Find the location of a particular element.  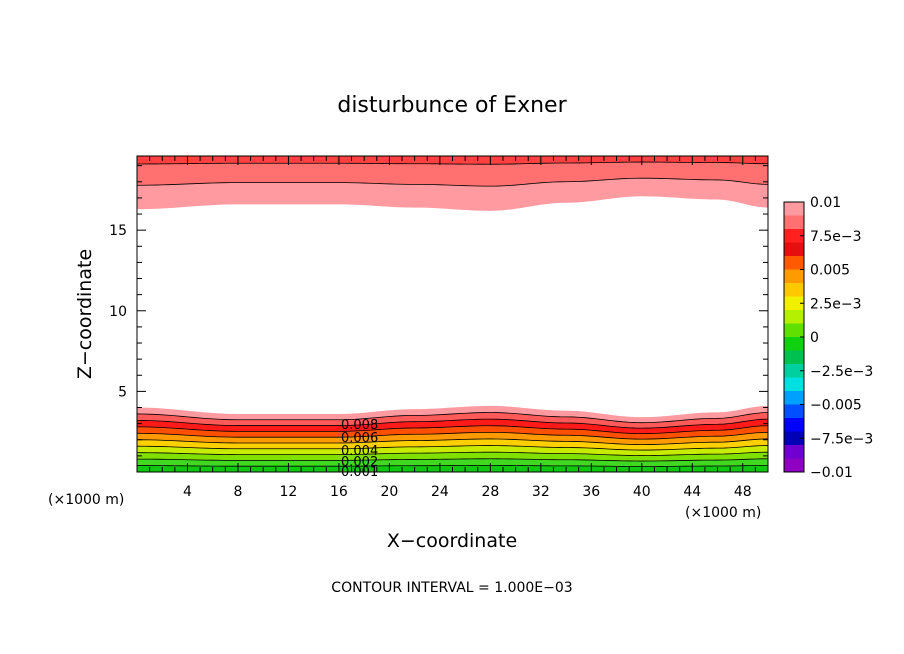

colorbar-label: −0.01 is located at coordinates (831, 473).